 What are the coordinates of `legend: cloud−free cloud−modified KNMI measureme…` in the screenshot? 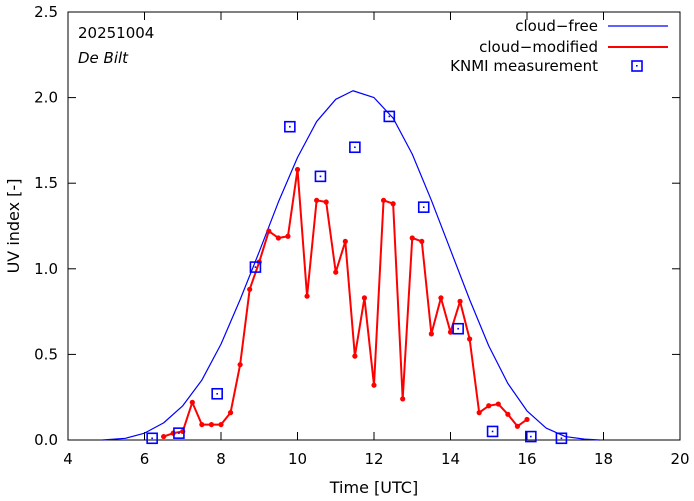 It's located at (559, 46).